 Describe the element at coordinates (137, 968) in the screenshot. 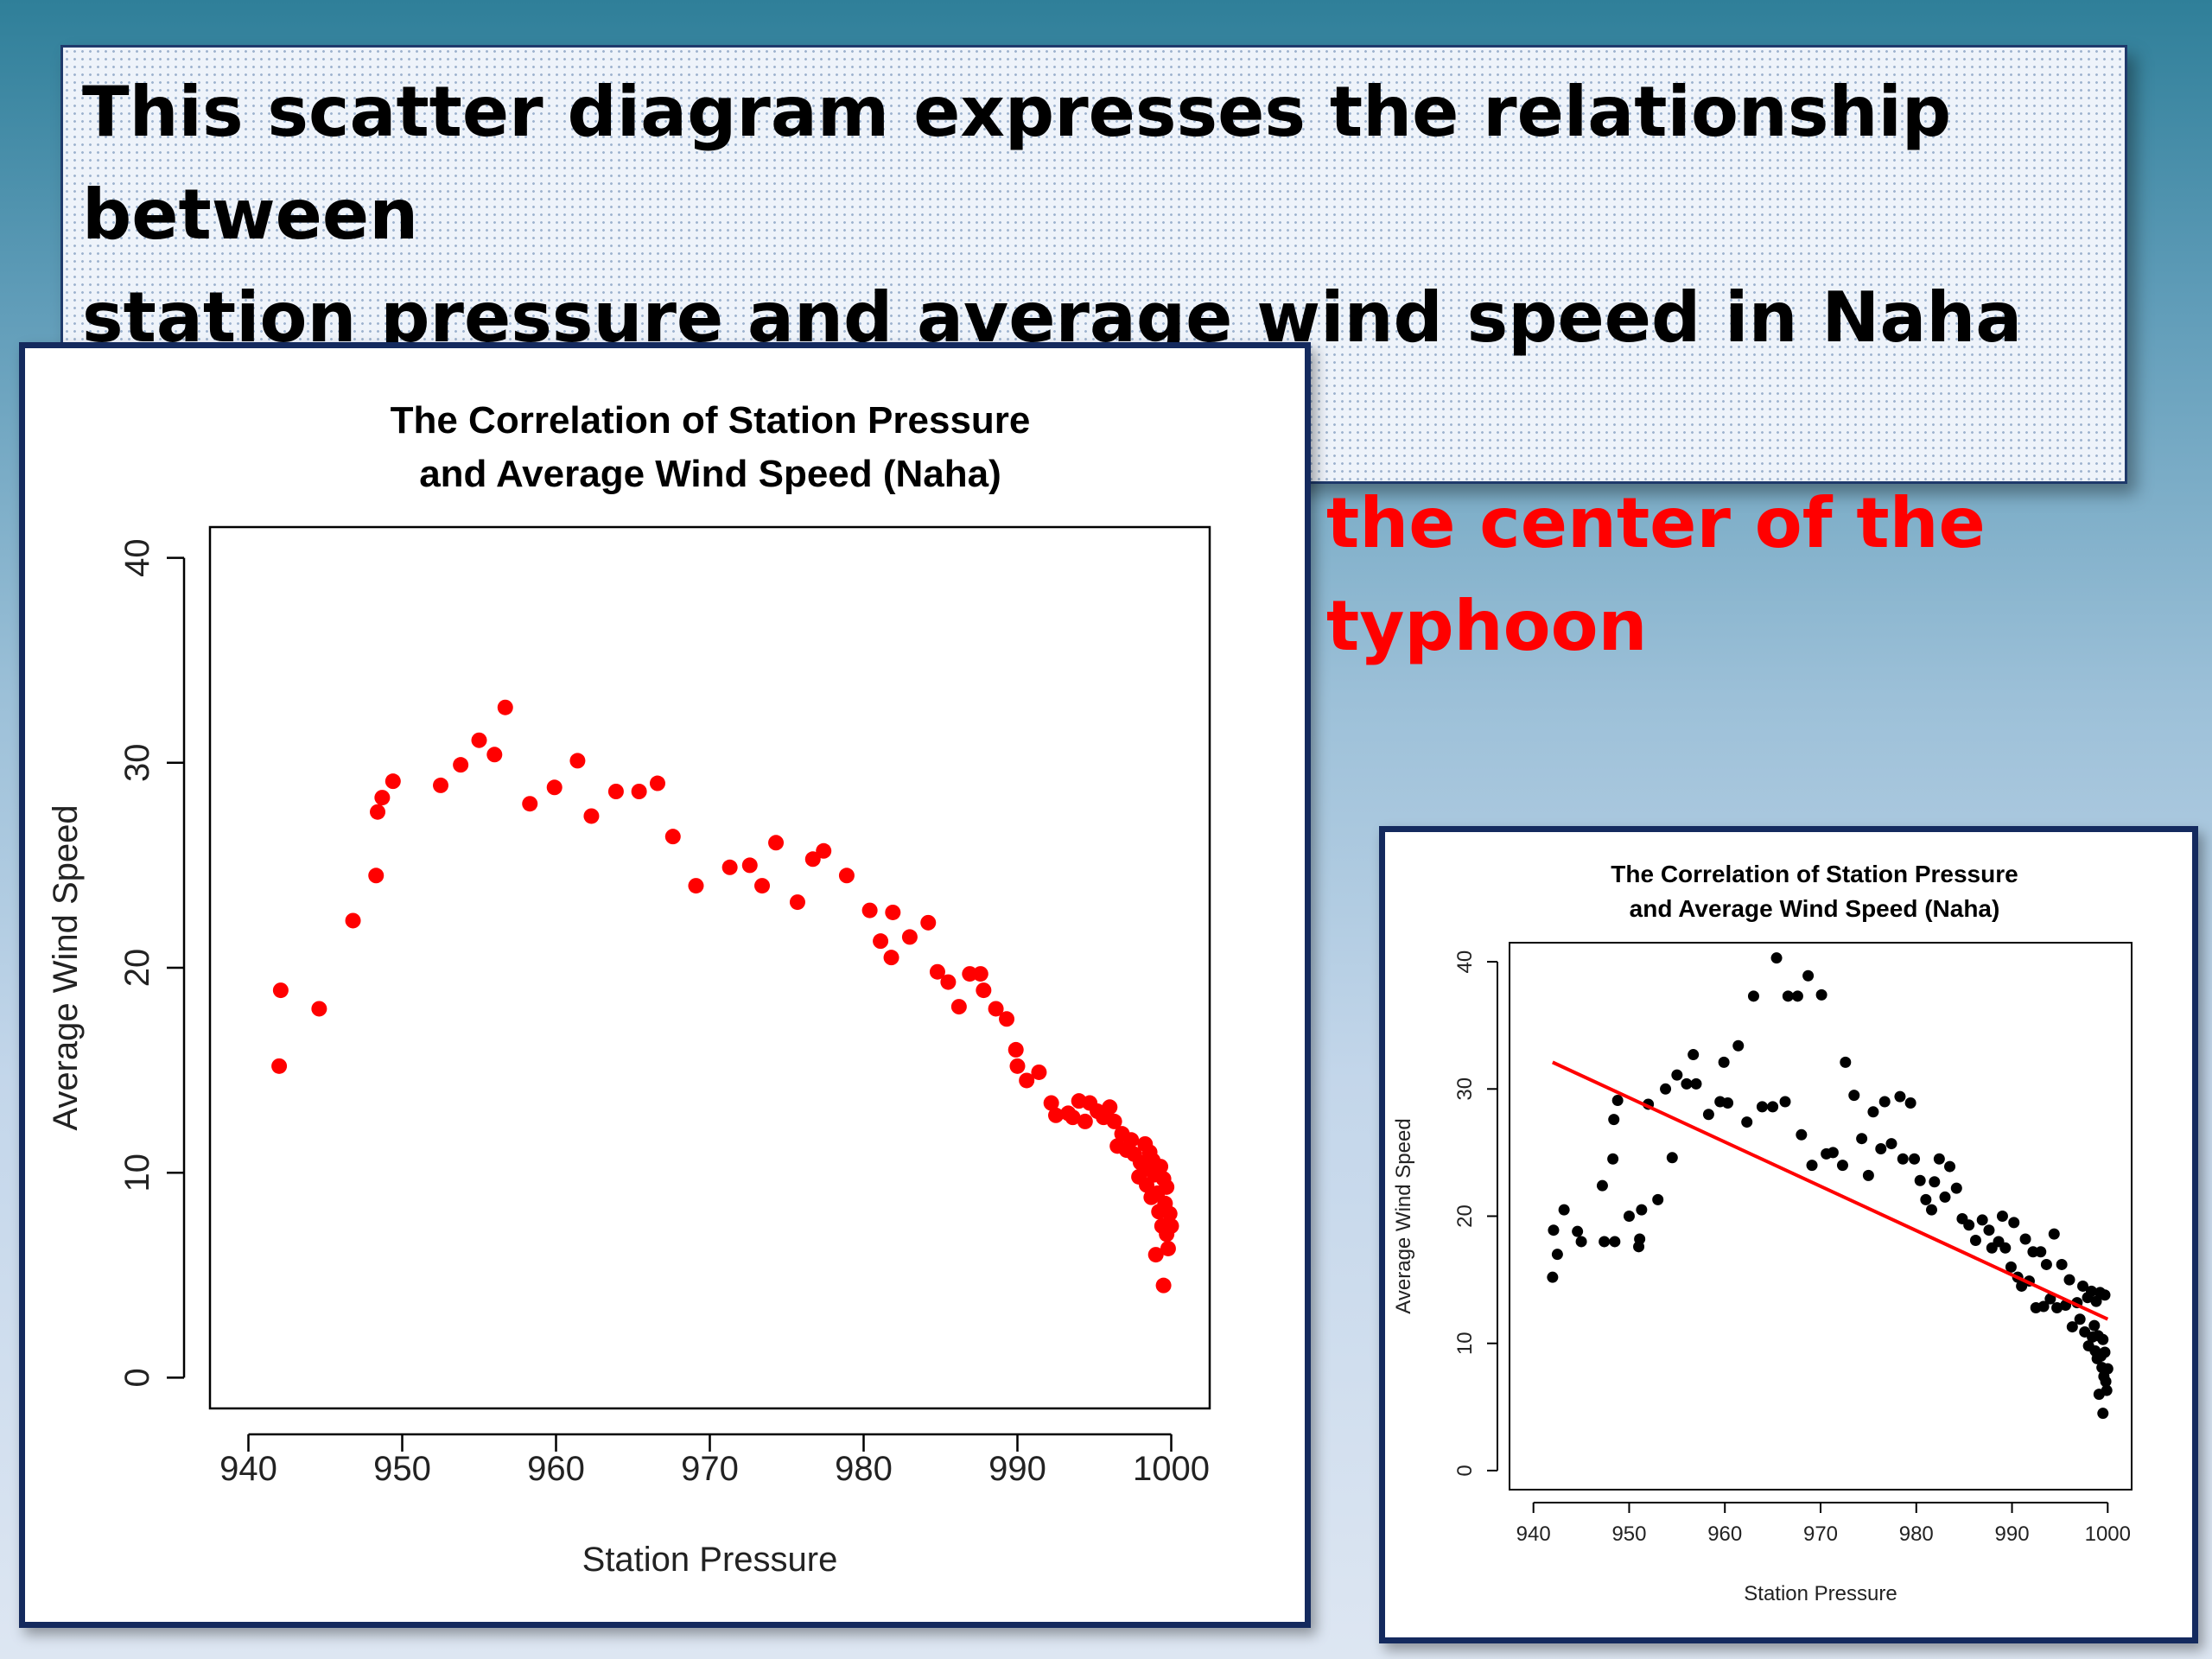

I see `main-chart-y-tick-label-20: 20` at that location.